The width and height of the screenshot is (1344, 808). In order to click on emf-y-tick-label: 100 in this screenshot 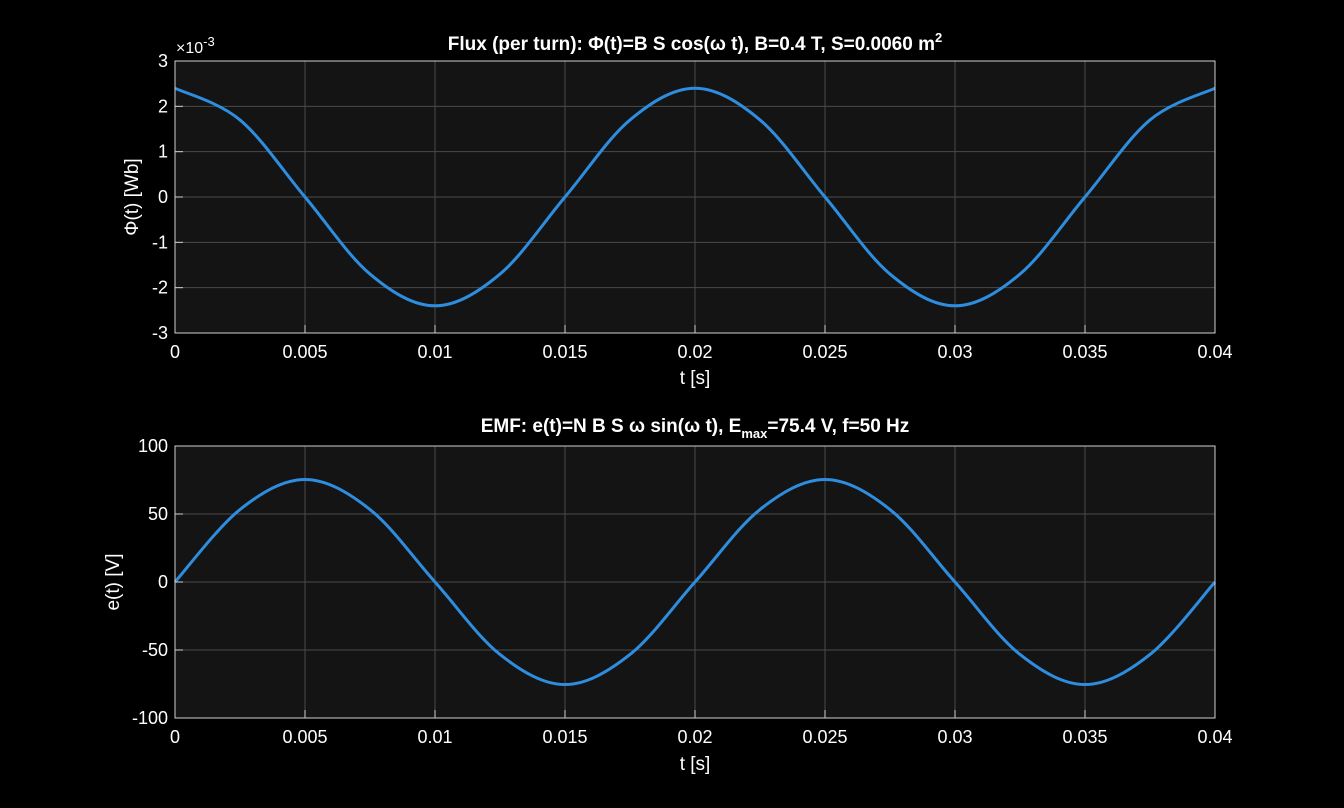, I will do `click(153, 446)`.